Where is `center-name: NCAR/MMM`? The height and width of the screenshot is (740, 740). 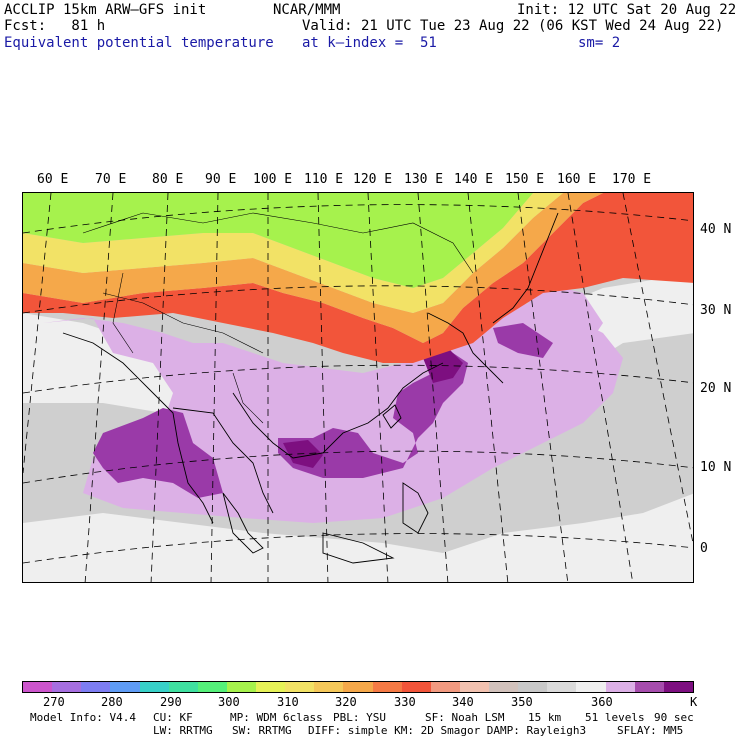 center-name: NCAR/MMM is located at coordinates (307, 10).